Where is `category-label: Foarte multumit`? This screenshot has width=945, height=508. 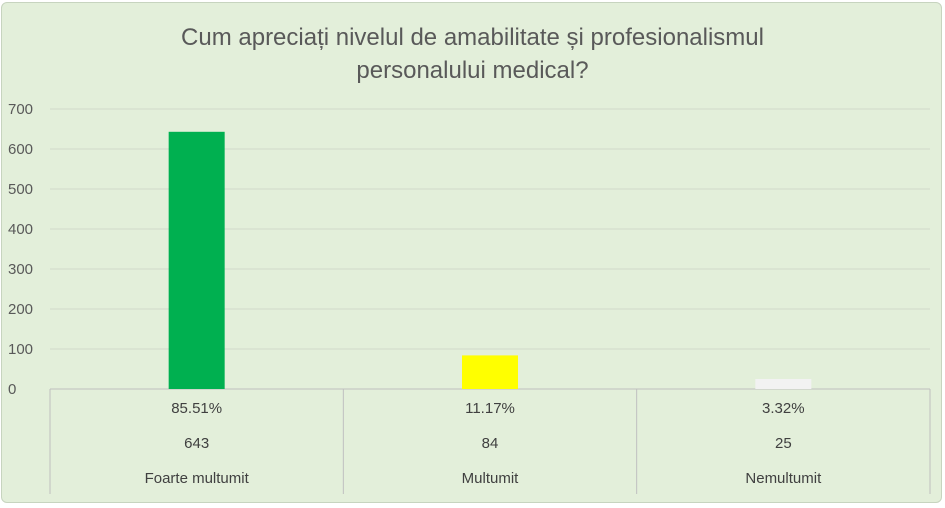 category-label: Foarte multumit is located at coordinates (197, 478).